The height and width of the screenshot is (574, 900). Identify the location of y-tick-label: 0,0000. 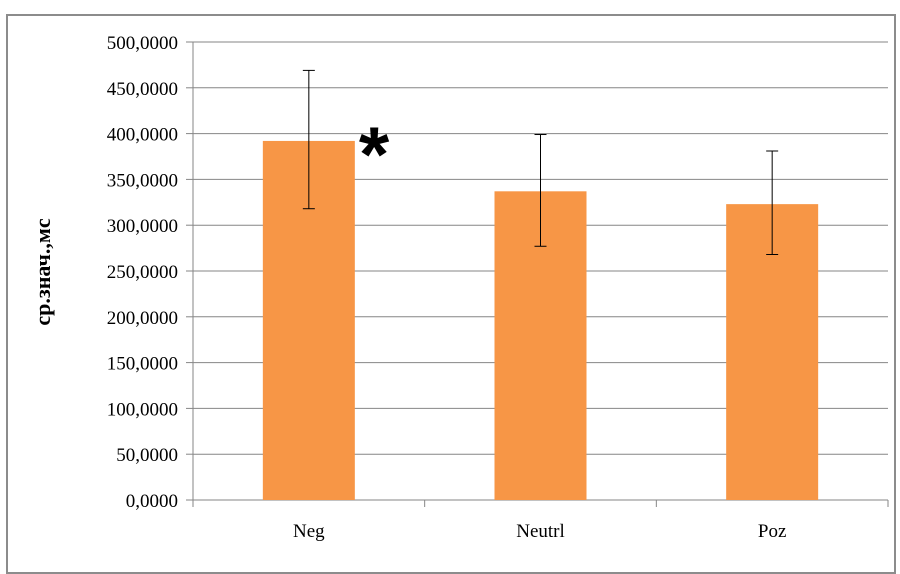
(152, 501).